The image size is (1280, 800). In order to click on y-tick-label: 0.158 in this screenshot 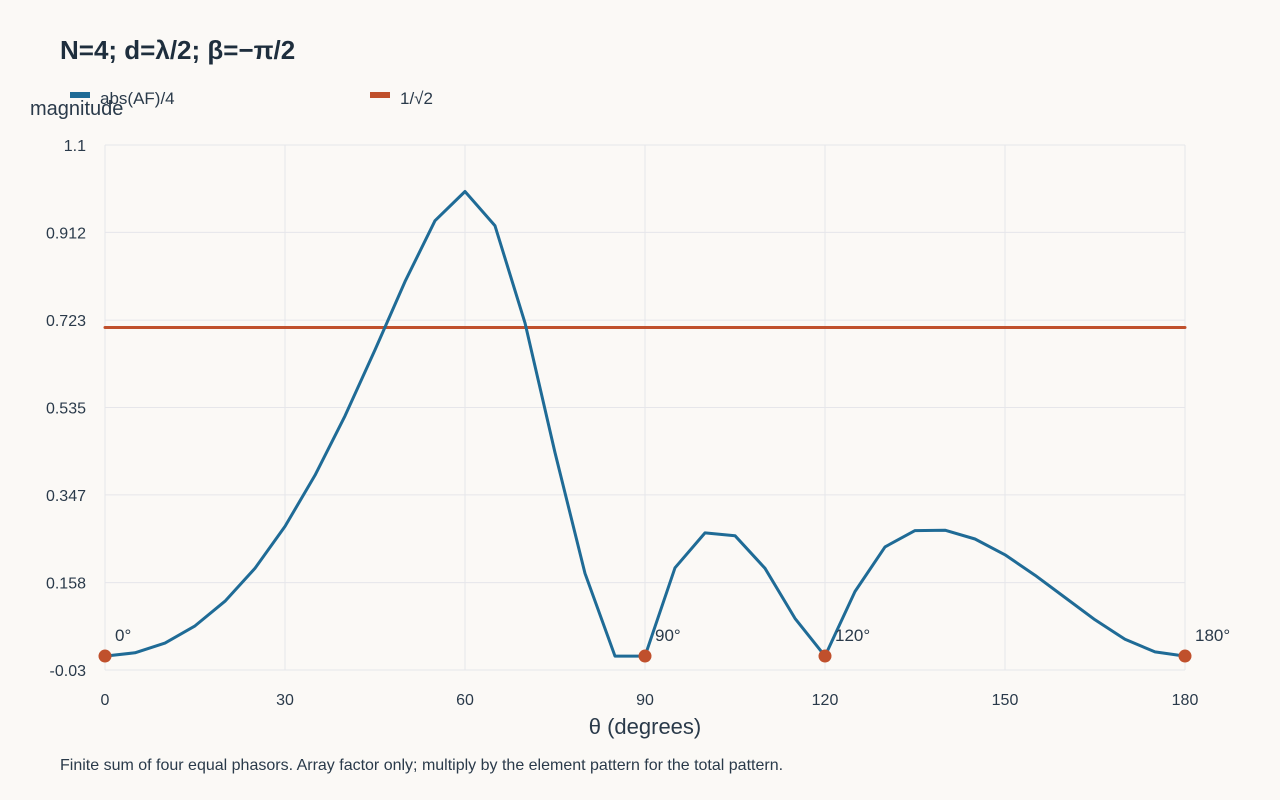, I will do `click(66, 584)`.